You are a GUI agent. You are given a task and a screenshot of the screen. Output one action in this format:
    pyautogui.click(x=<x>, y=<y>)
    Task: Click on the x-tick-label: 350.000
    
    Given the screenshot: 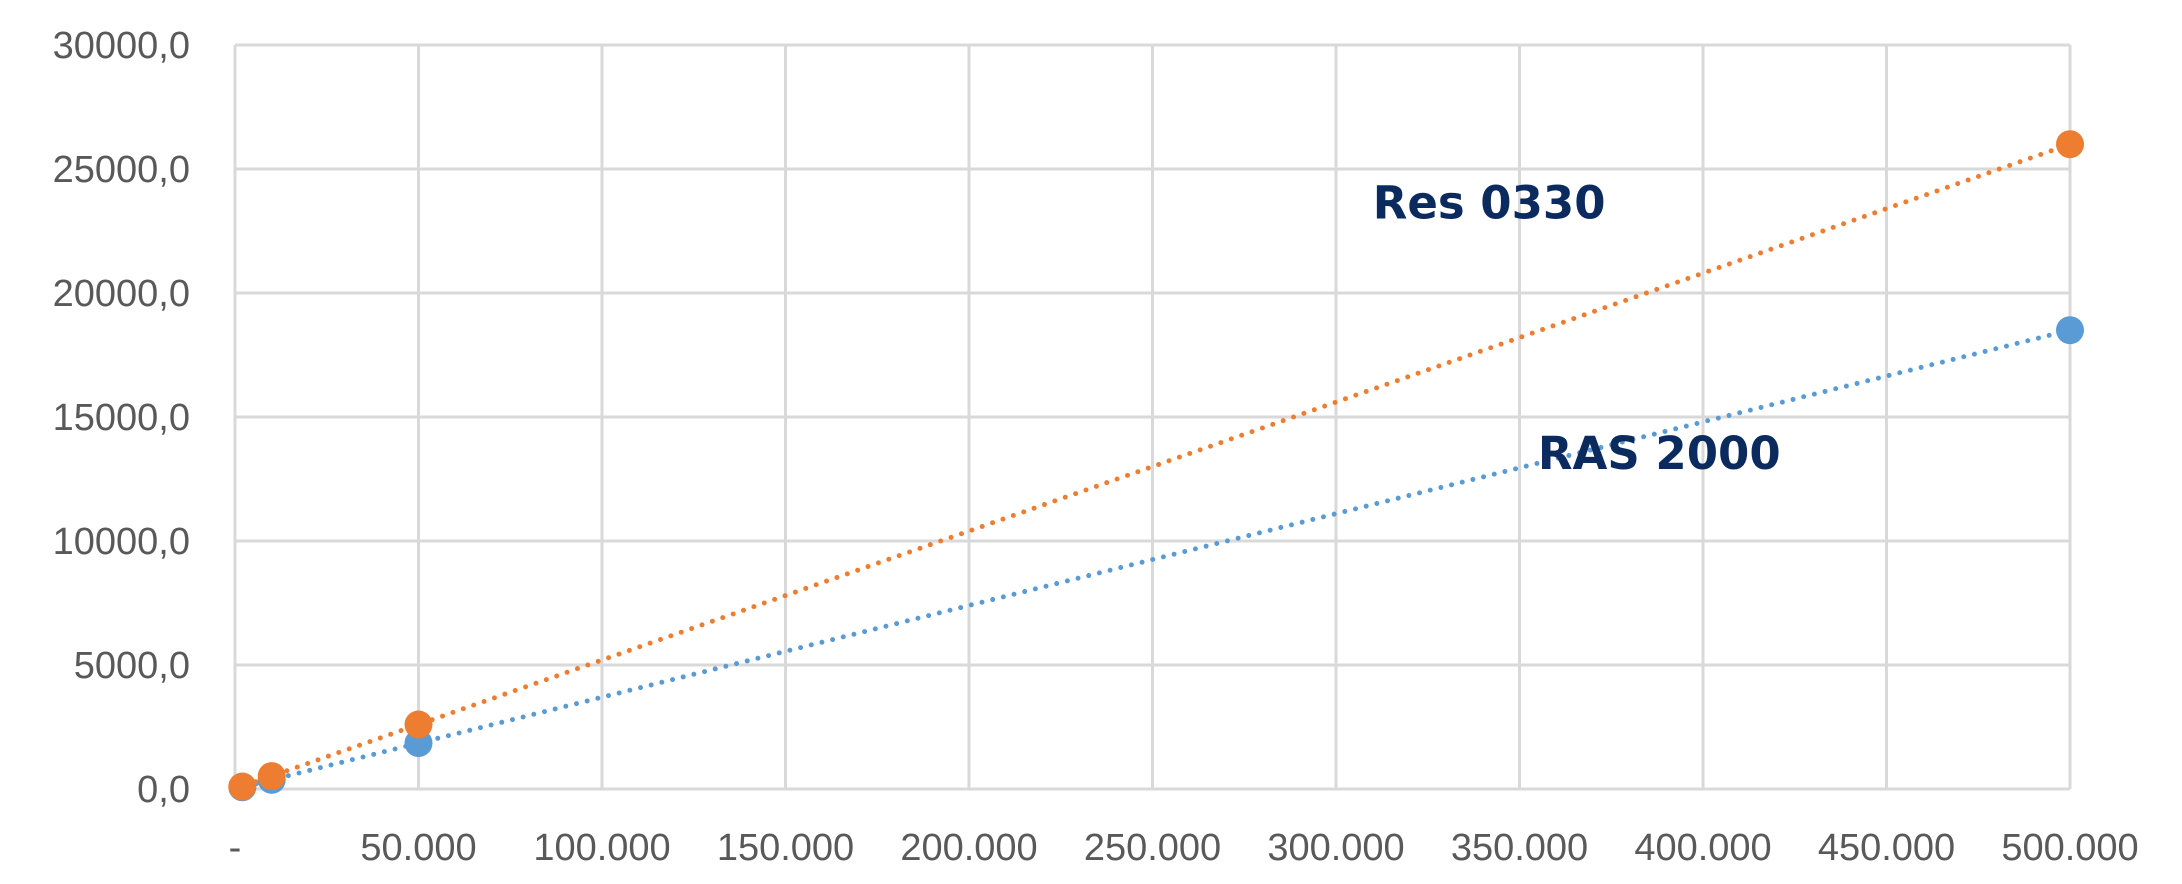 What is the action you would take?
    pyautogui.click(x=1519, y=848)
    